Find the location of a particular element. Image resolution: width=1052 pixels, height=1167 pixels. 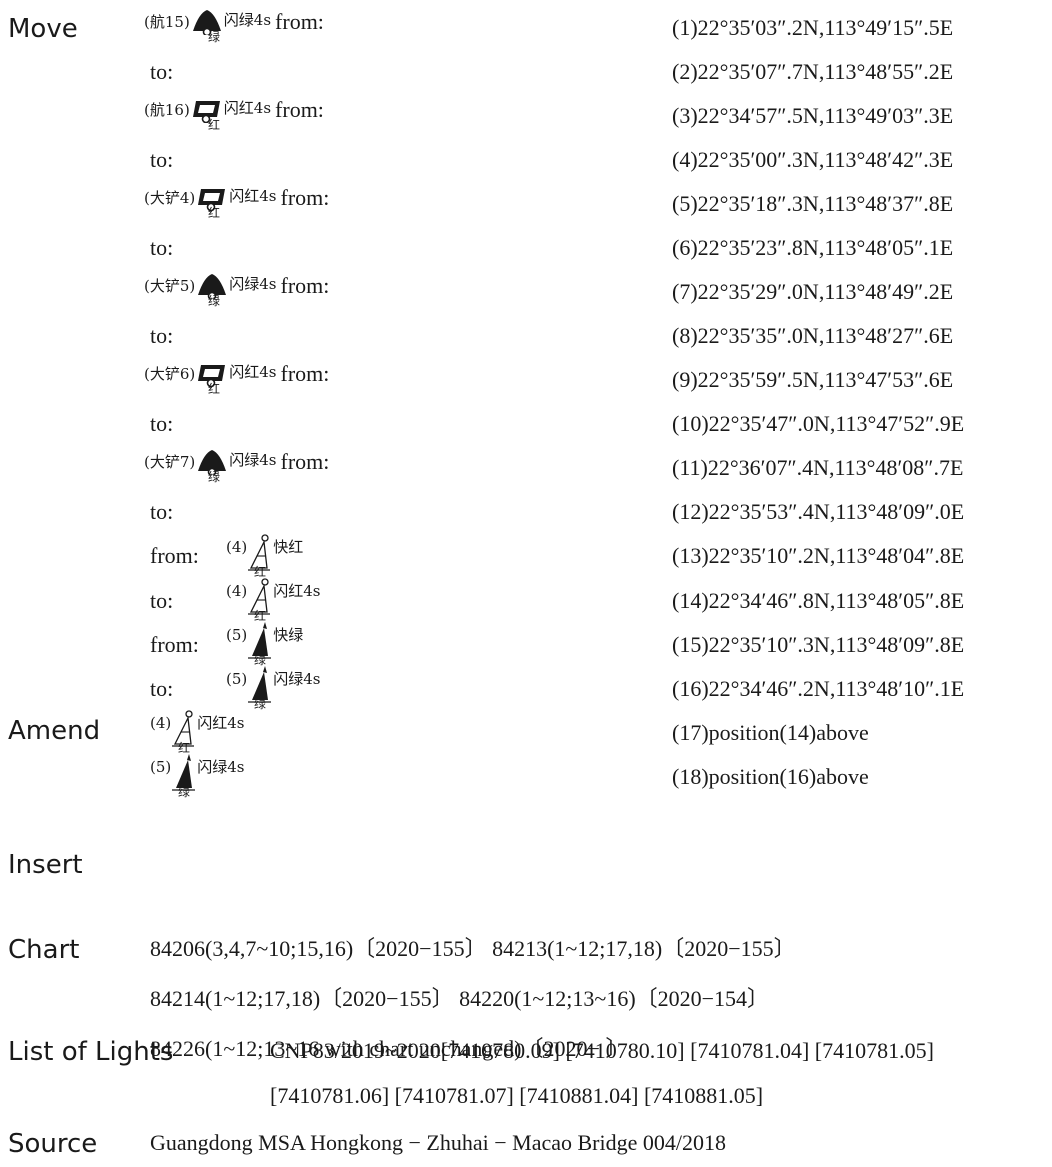

position-entry: (9)22°35′59″.5N,113°47′53″.6E is located at coordinates (813, 380).